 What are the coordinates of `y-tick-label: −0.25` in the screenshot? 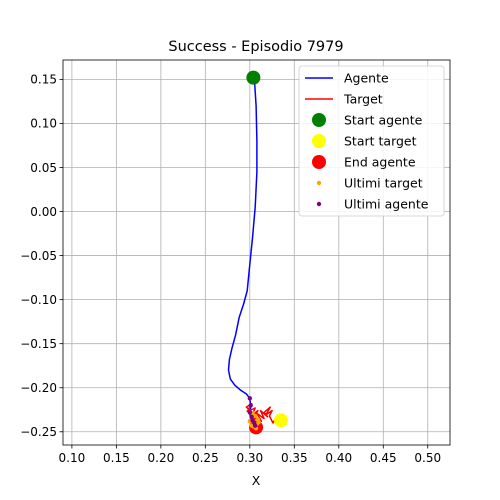 It's located at (38, 432).